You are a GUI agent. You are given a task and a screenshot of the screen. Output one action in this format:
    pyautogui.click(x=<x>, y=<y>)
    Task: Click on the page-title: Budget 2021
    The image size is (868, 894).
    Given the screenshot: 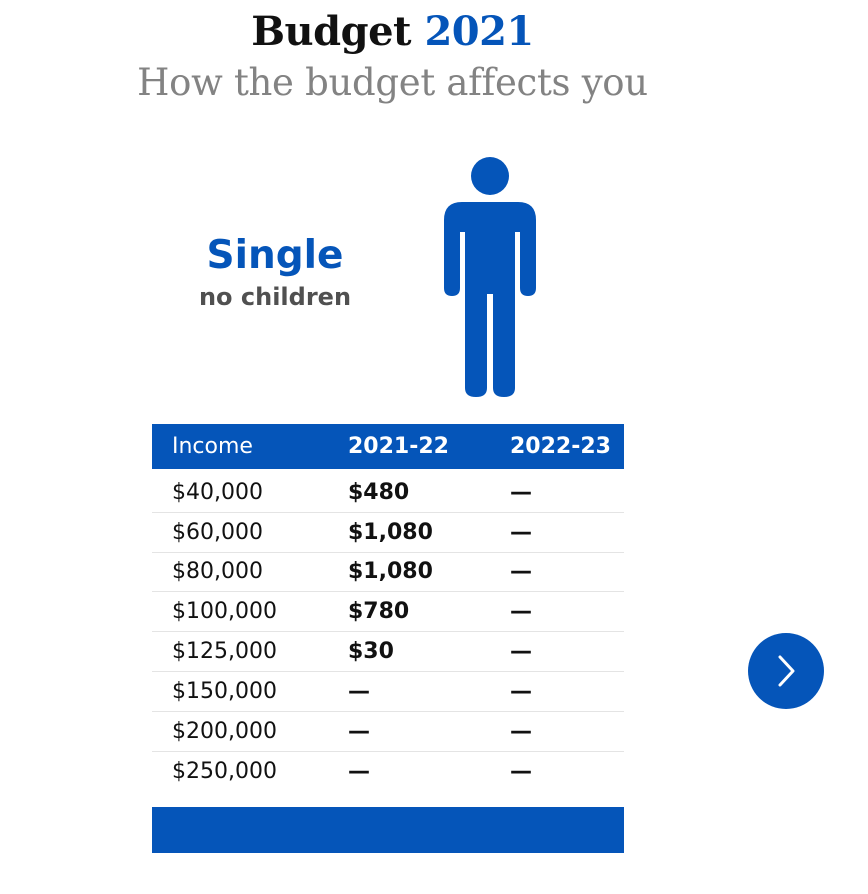 What is the action you would take?
    pyautogui.click(x=392, y=32)
    